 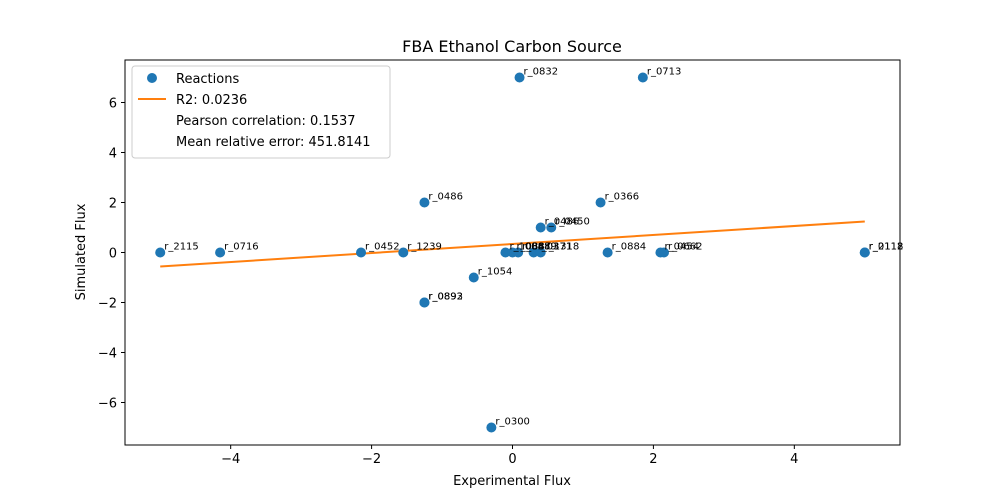 What do you see at coordinates (181, 247) in the screenshot?
I see `point-label: r_2115` at bounding box center [181, 247].